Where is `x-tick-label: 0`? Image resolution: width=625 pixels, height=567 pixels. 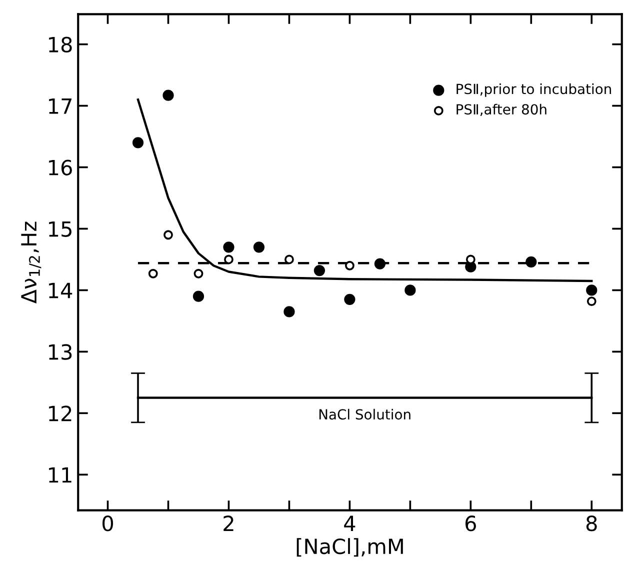 x-tick-label: 0 is located at coordinates (108, 524).